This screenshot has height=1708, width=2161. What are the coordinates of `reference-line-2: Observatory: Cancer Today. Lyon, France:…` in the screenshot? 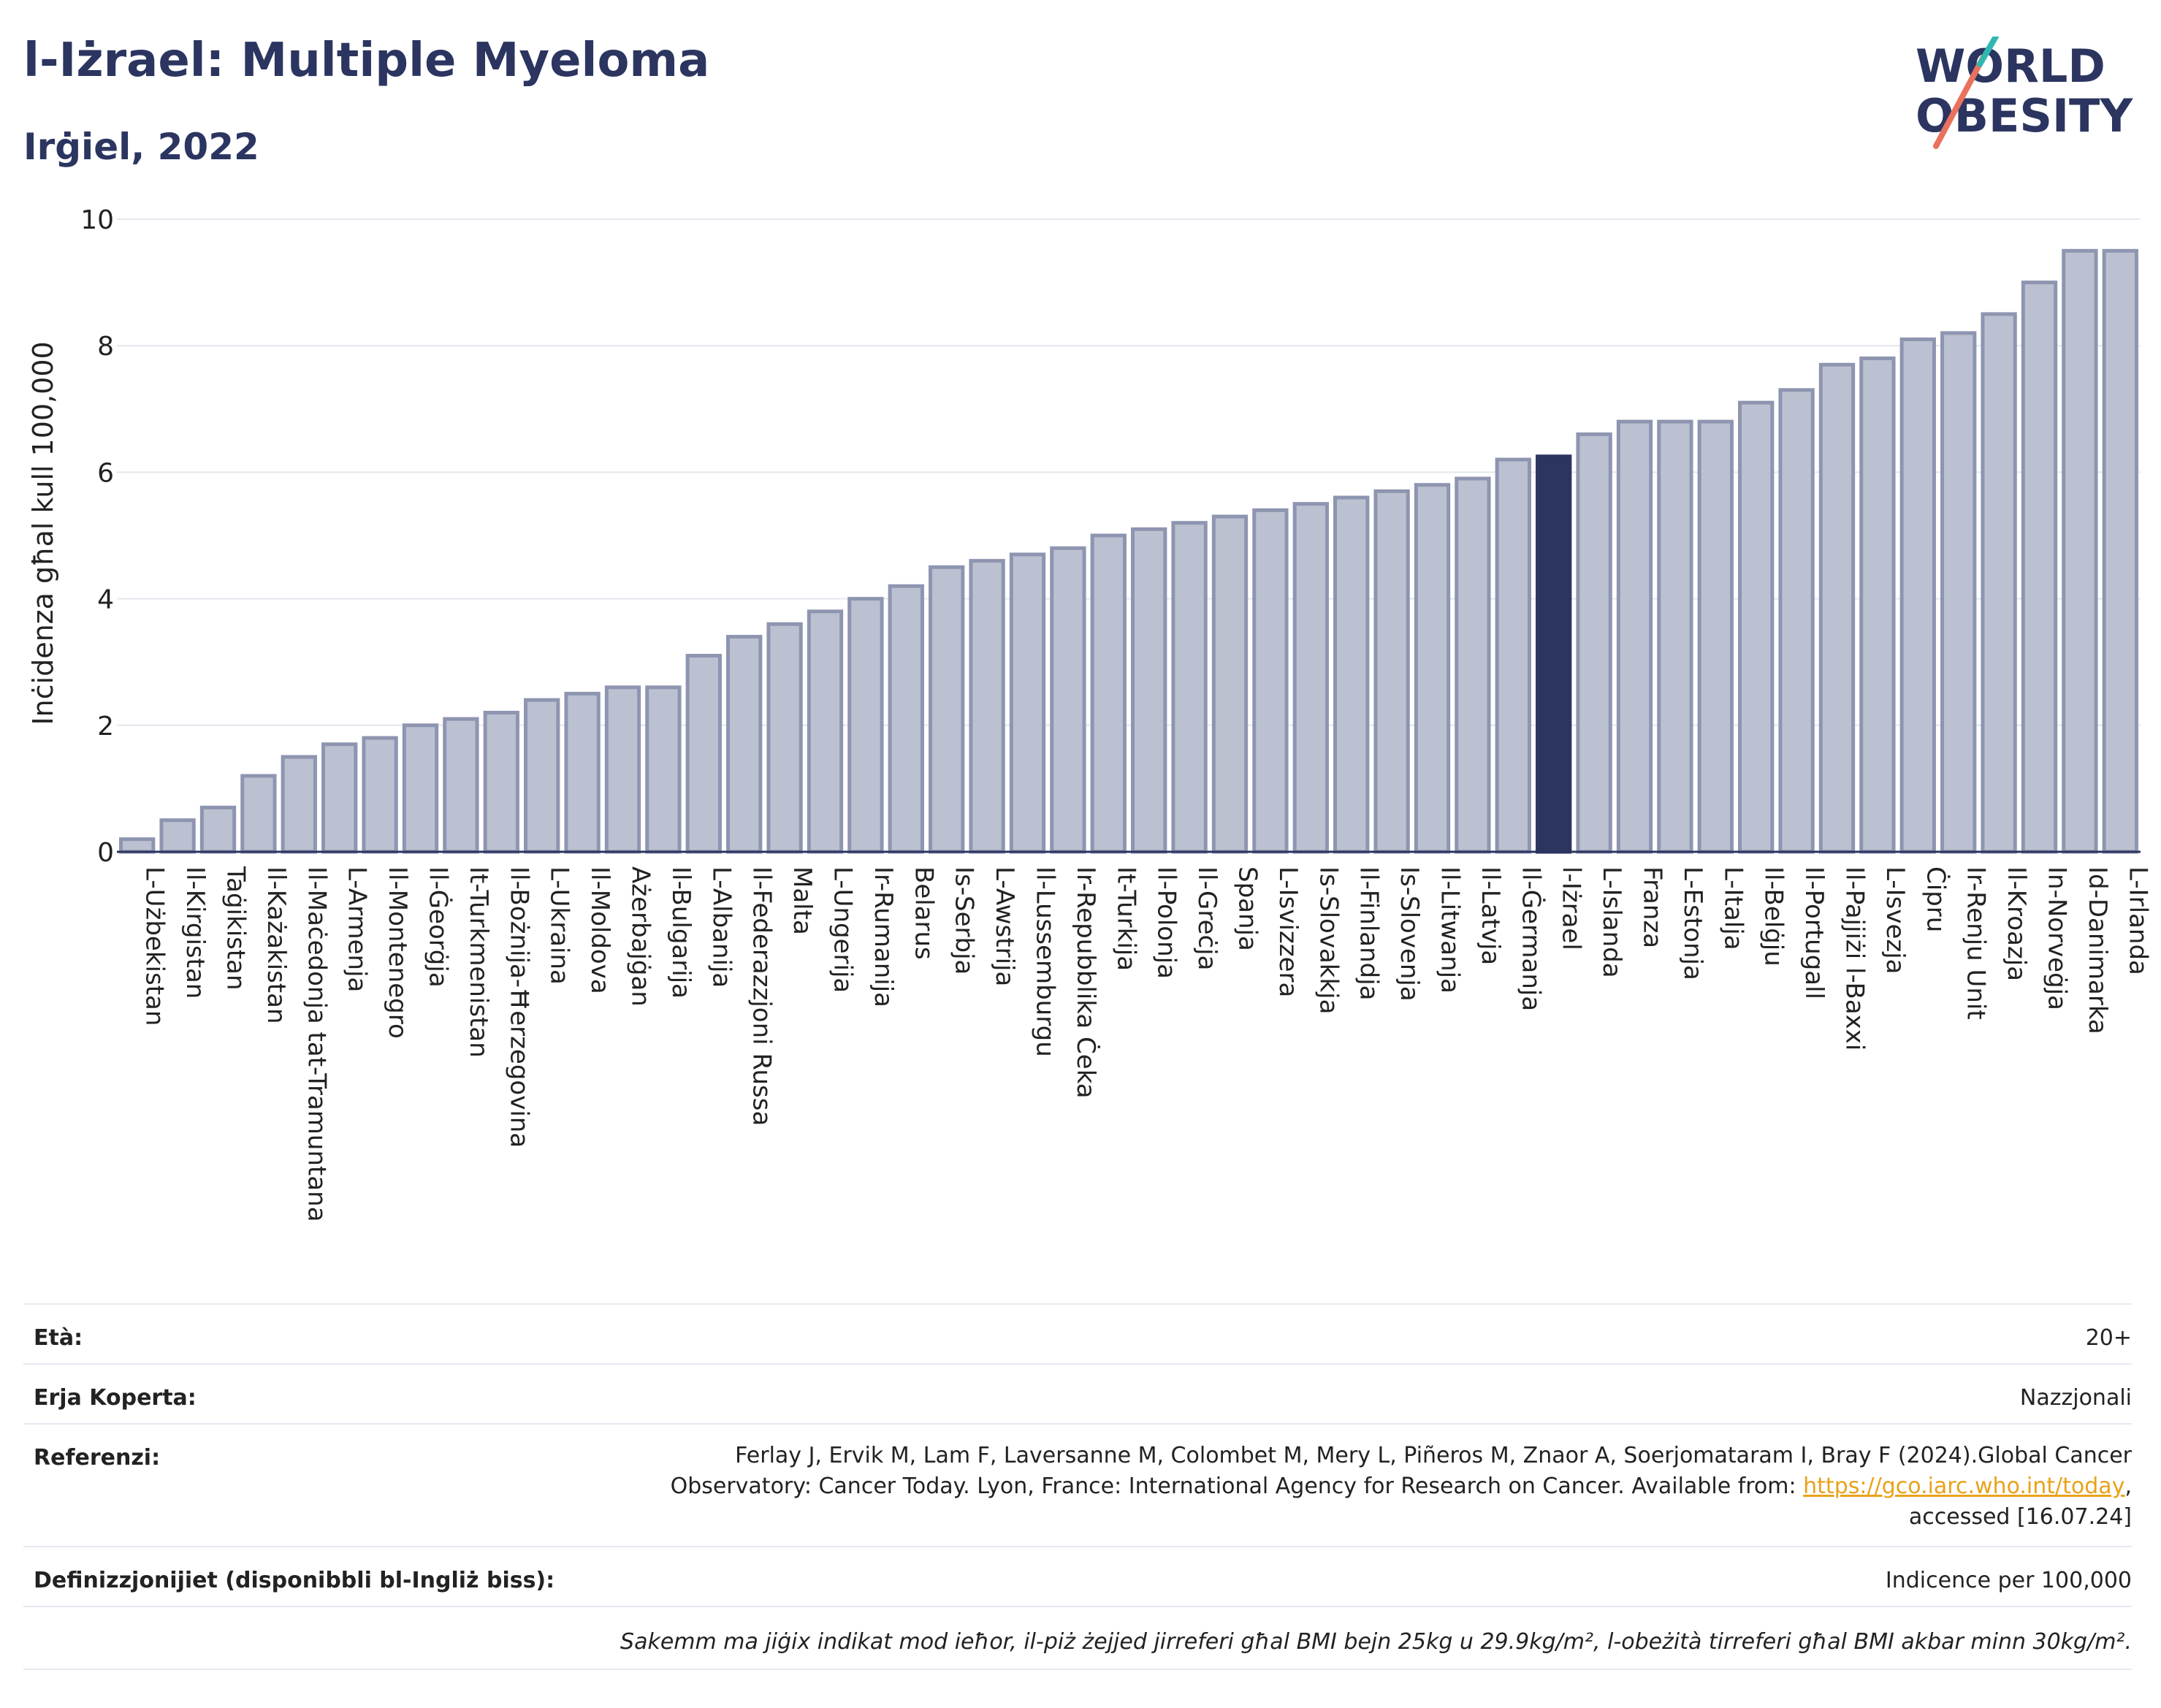 It's located at (1401, 1486).